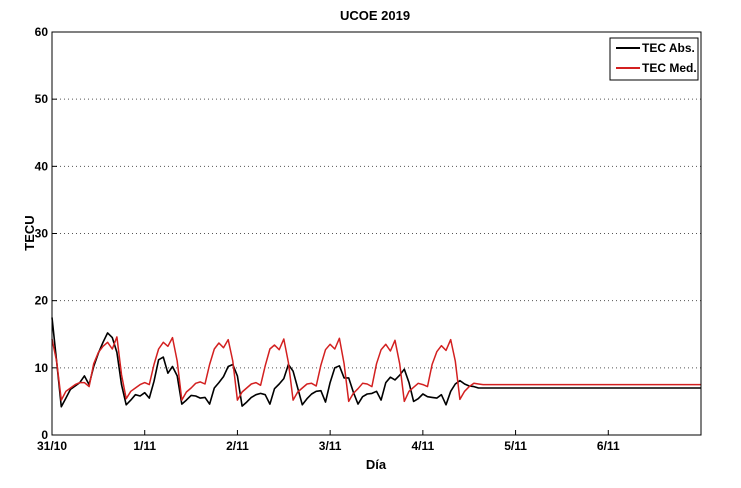  I want to click on y-tick-label: 50, so click(42, 99).